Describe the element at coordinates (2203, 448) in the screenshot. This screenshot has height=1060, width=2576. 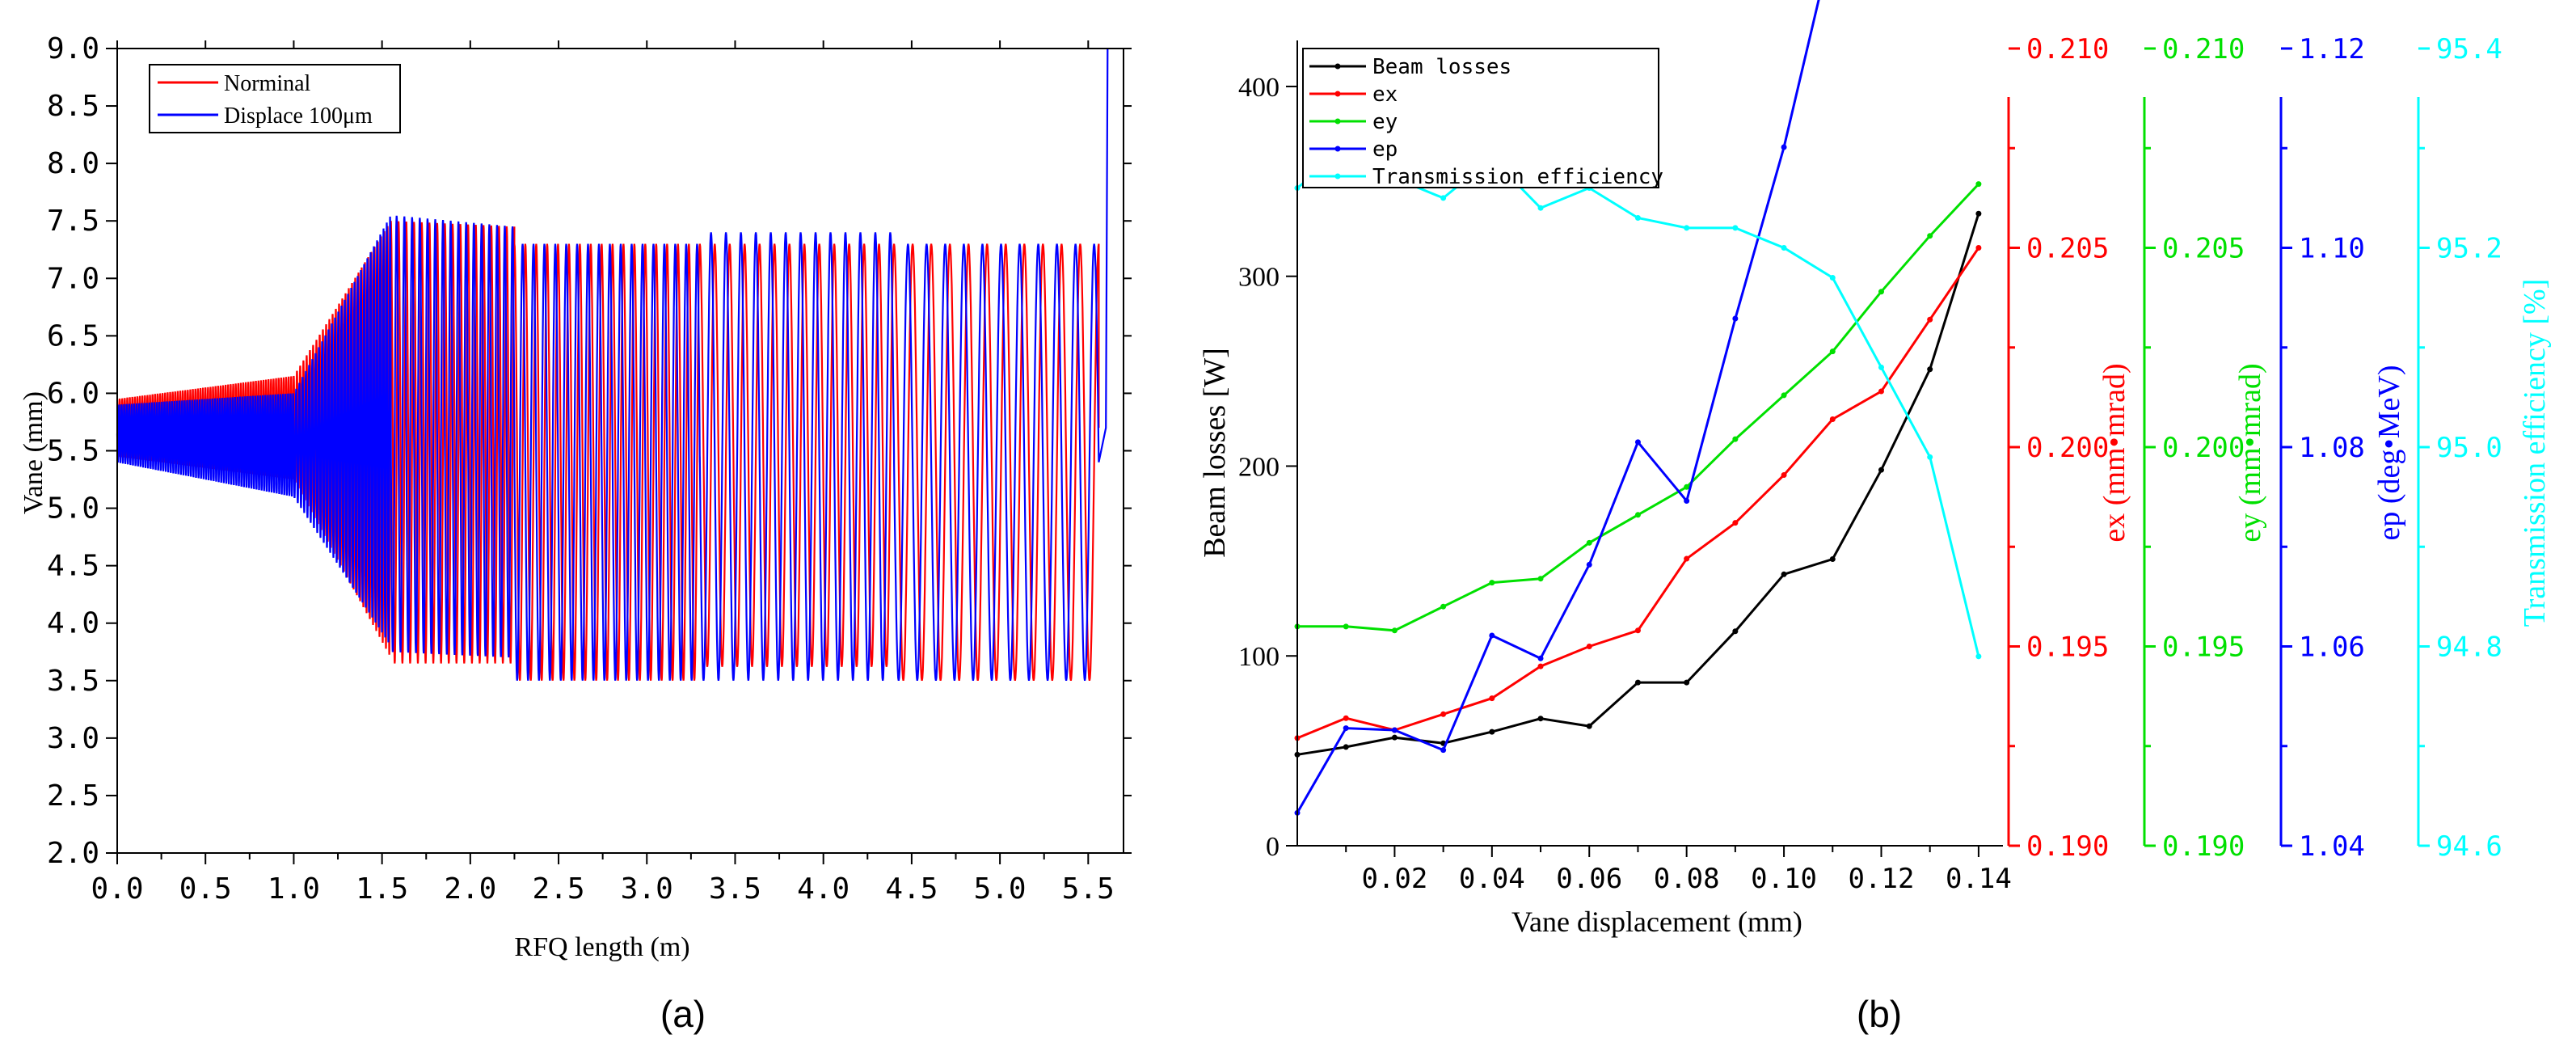
I see `y-tick-label-ey: 0.200` at that location.